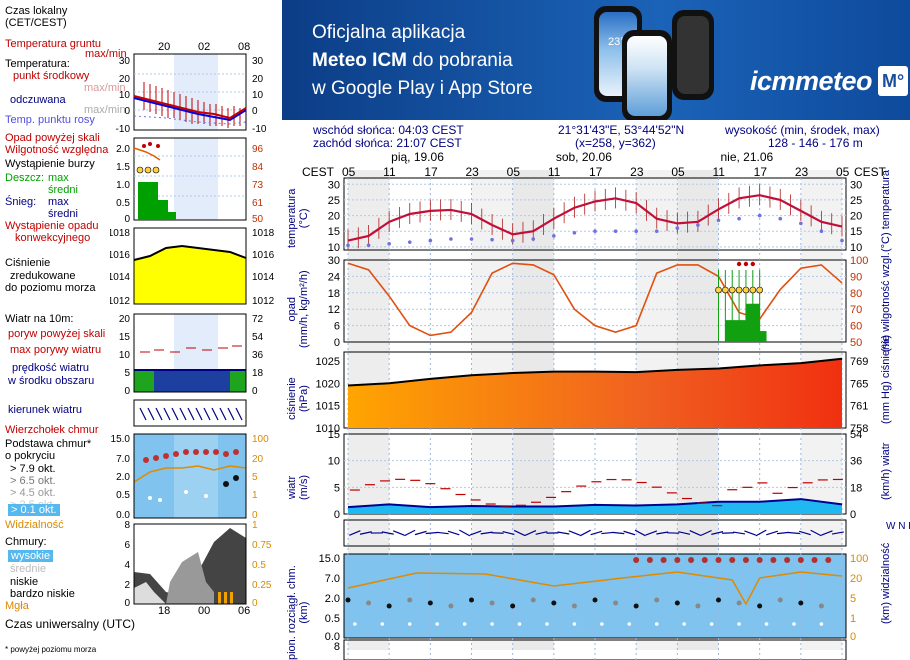 This screenshot has height=660, width=910. I want to click on mini-p-tick: 1012, so click(120, 301).